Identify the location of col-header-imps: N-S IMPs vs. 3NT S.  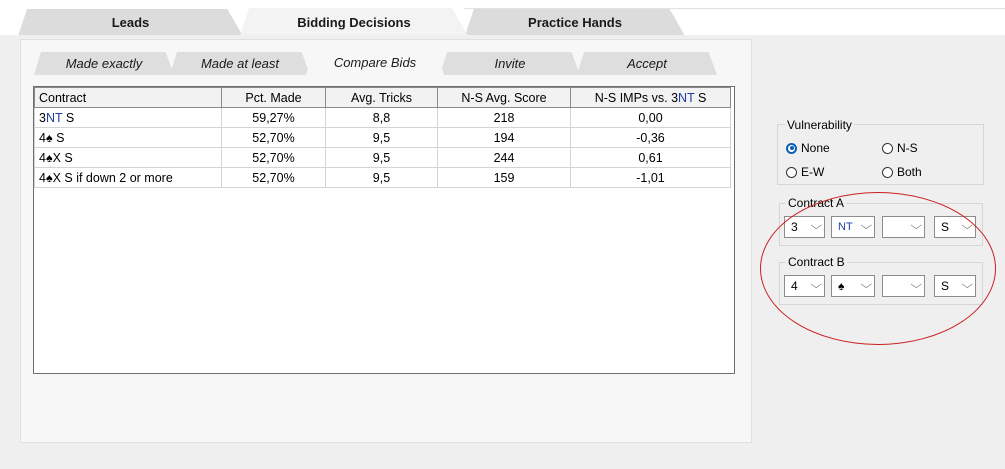
(650, 97).